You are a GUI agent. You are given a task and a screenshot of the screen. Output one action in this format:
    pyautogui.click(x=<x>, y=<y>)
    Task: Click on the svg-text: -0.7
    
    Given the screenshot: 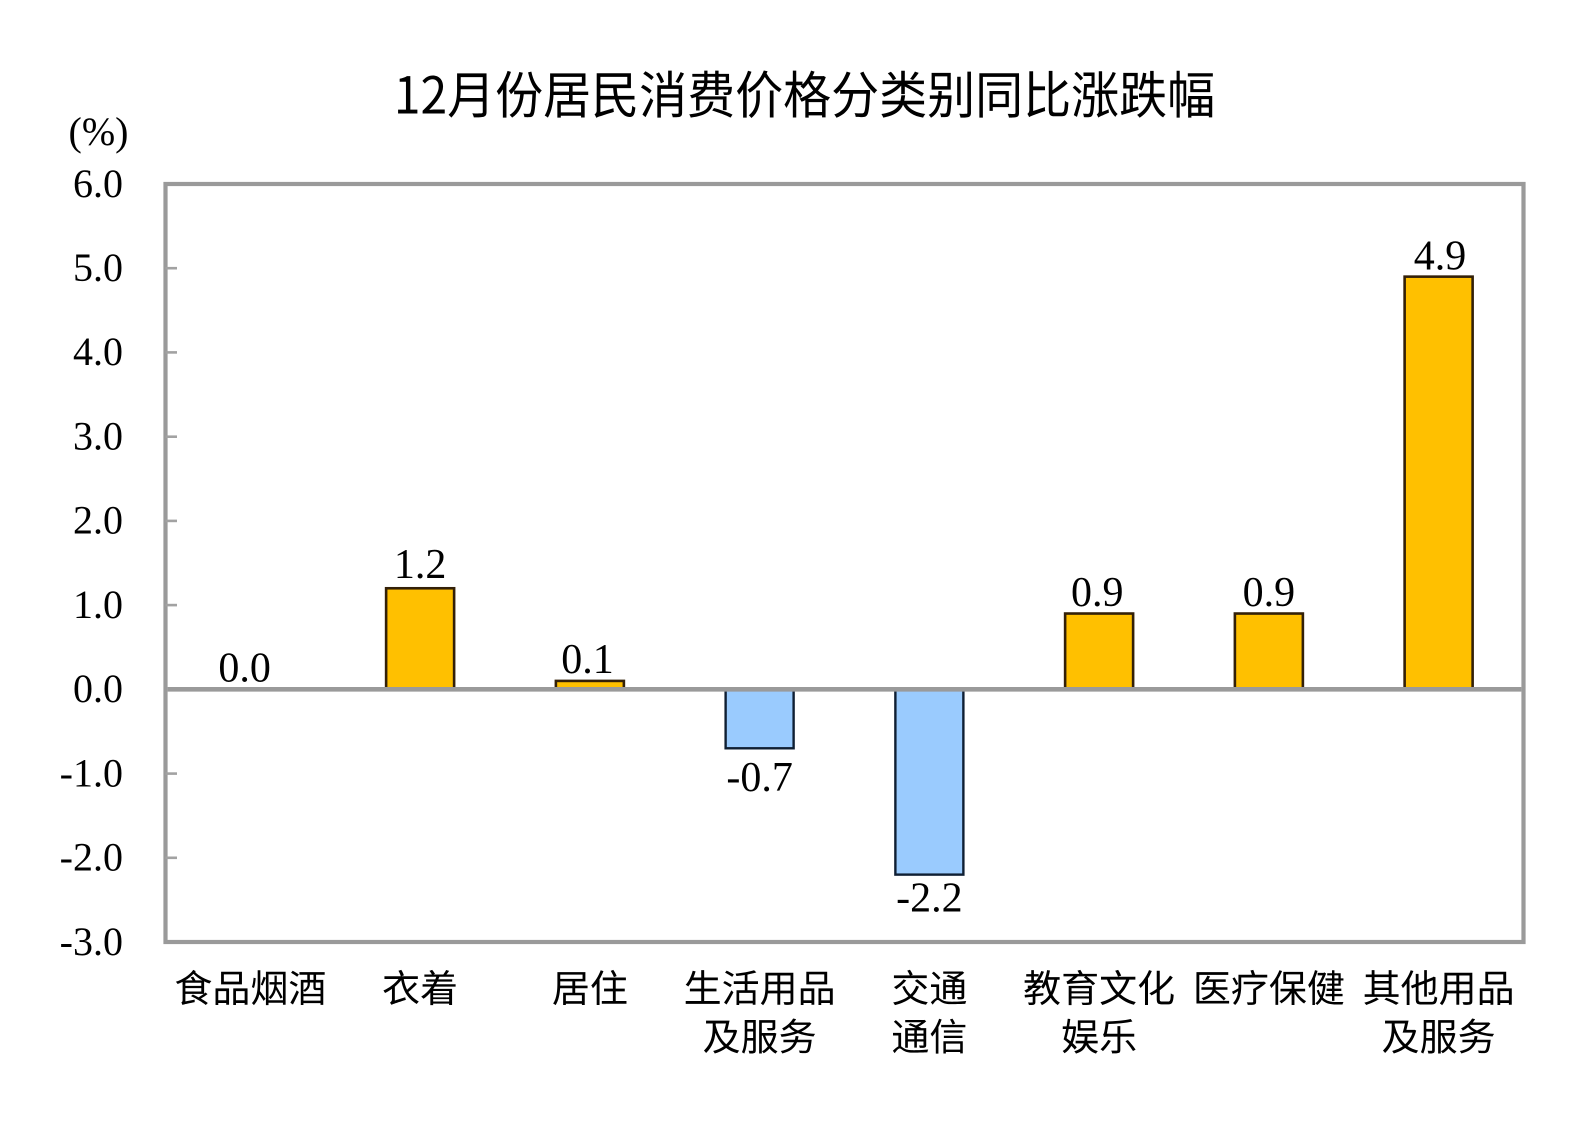 What is the action you would take?
    pyautogui.click(x=759, y=778)
    